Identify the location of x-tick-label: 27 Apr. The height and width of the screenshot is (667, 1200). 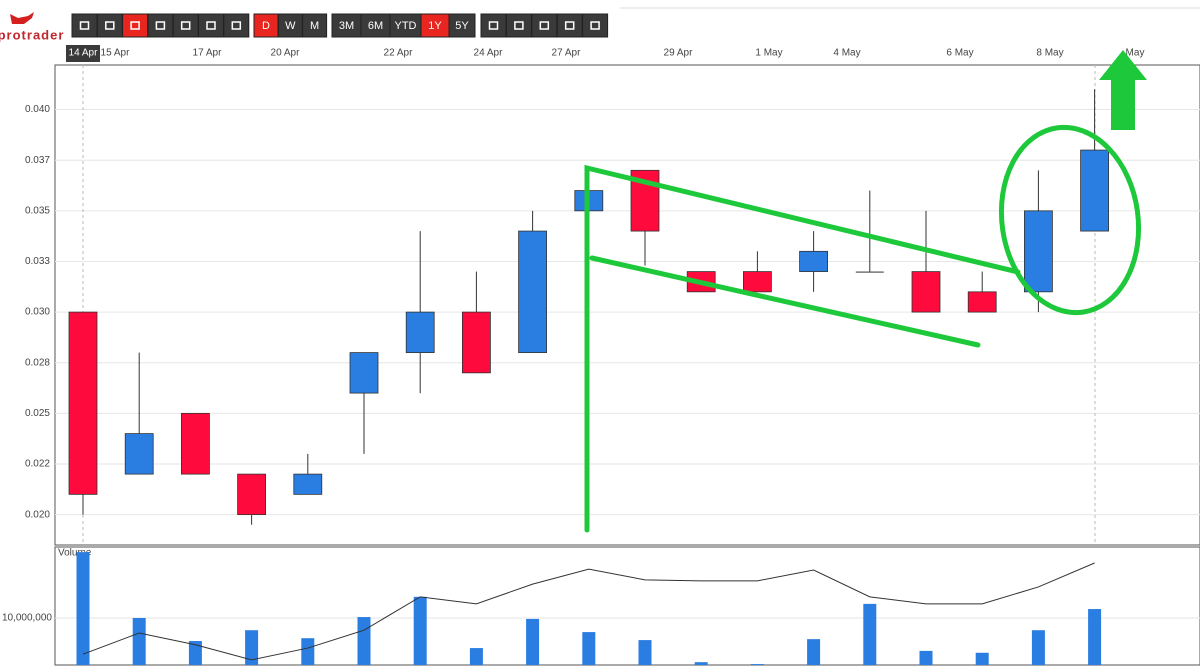
(567, 53).